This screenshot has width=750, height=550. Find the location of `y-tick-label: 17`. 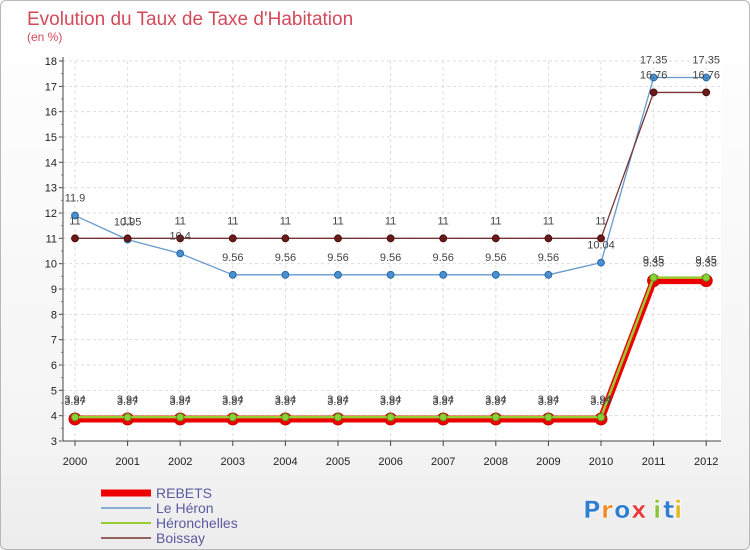

y-tick-label: 17 is located at coordinates (51, 87).